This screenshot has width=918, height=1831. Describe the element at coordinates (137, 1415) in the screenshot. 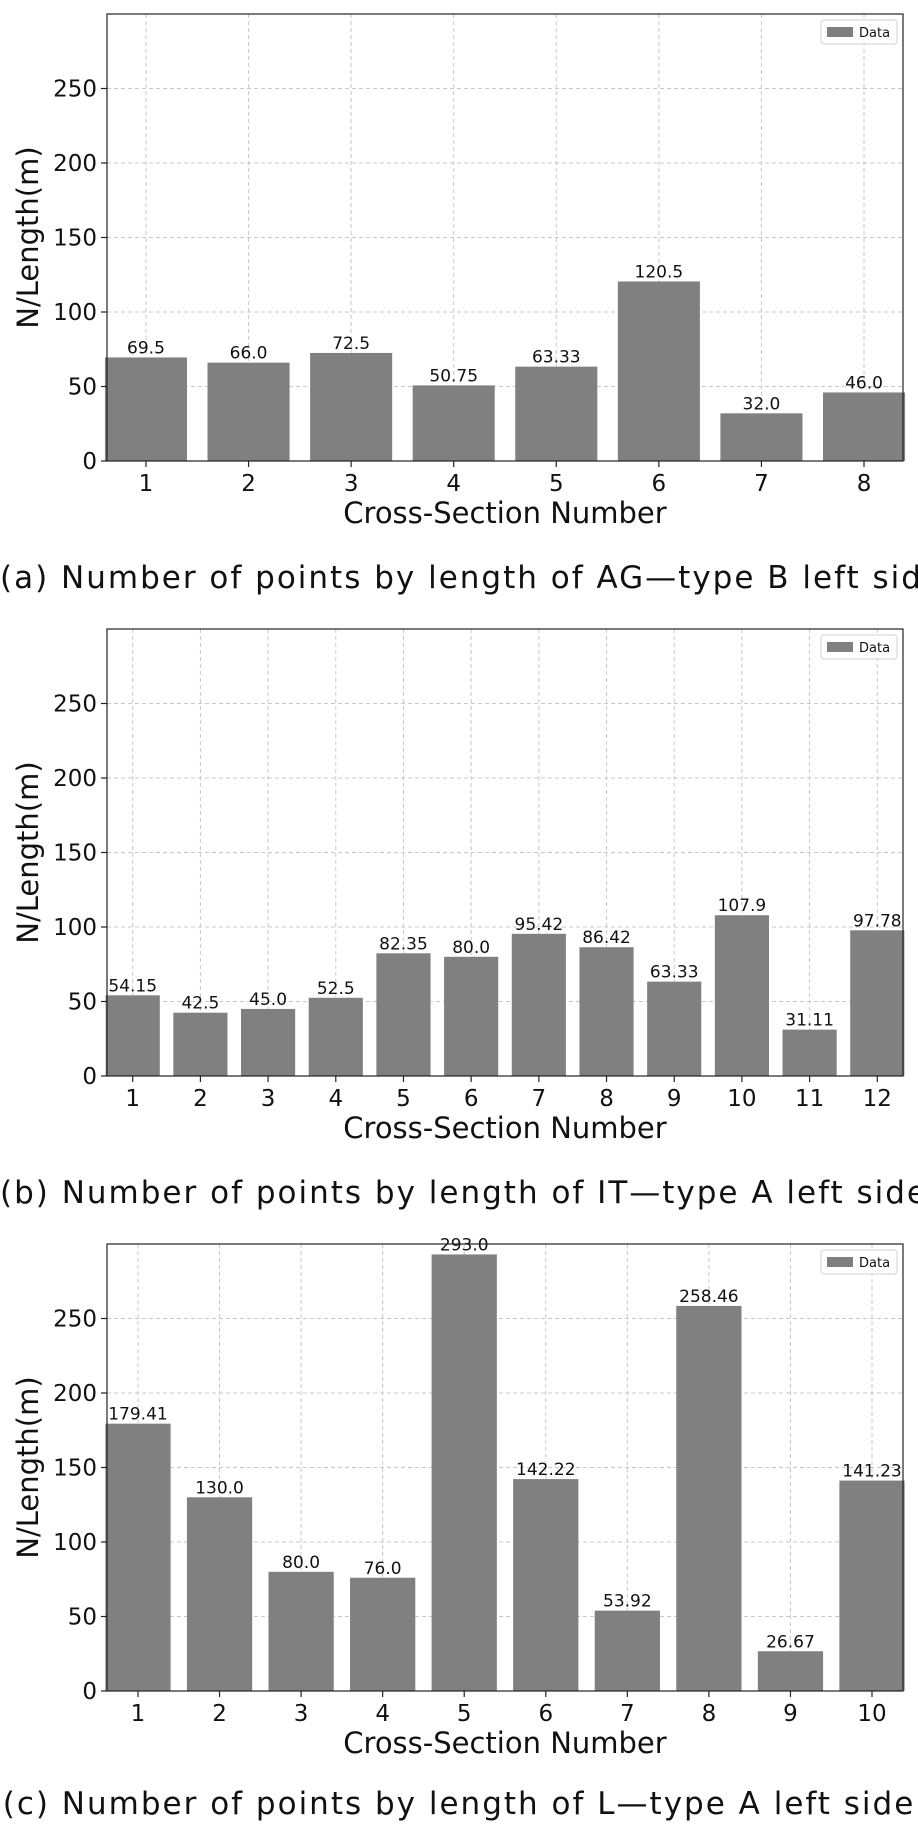

I see `bar-value-label: 179.41` at that location.